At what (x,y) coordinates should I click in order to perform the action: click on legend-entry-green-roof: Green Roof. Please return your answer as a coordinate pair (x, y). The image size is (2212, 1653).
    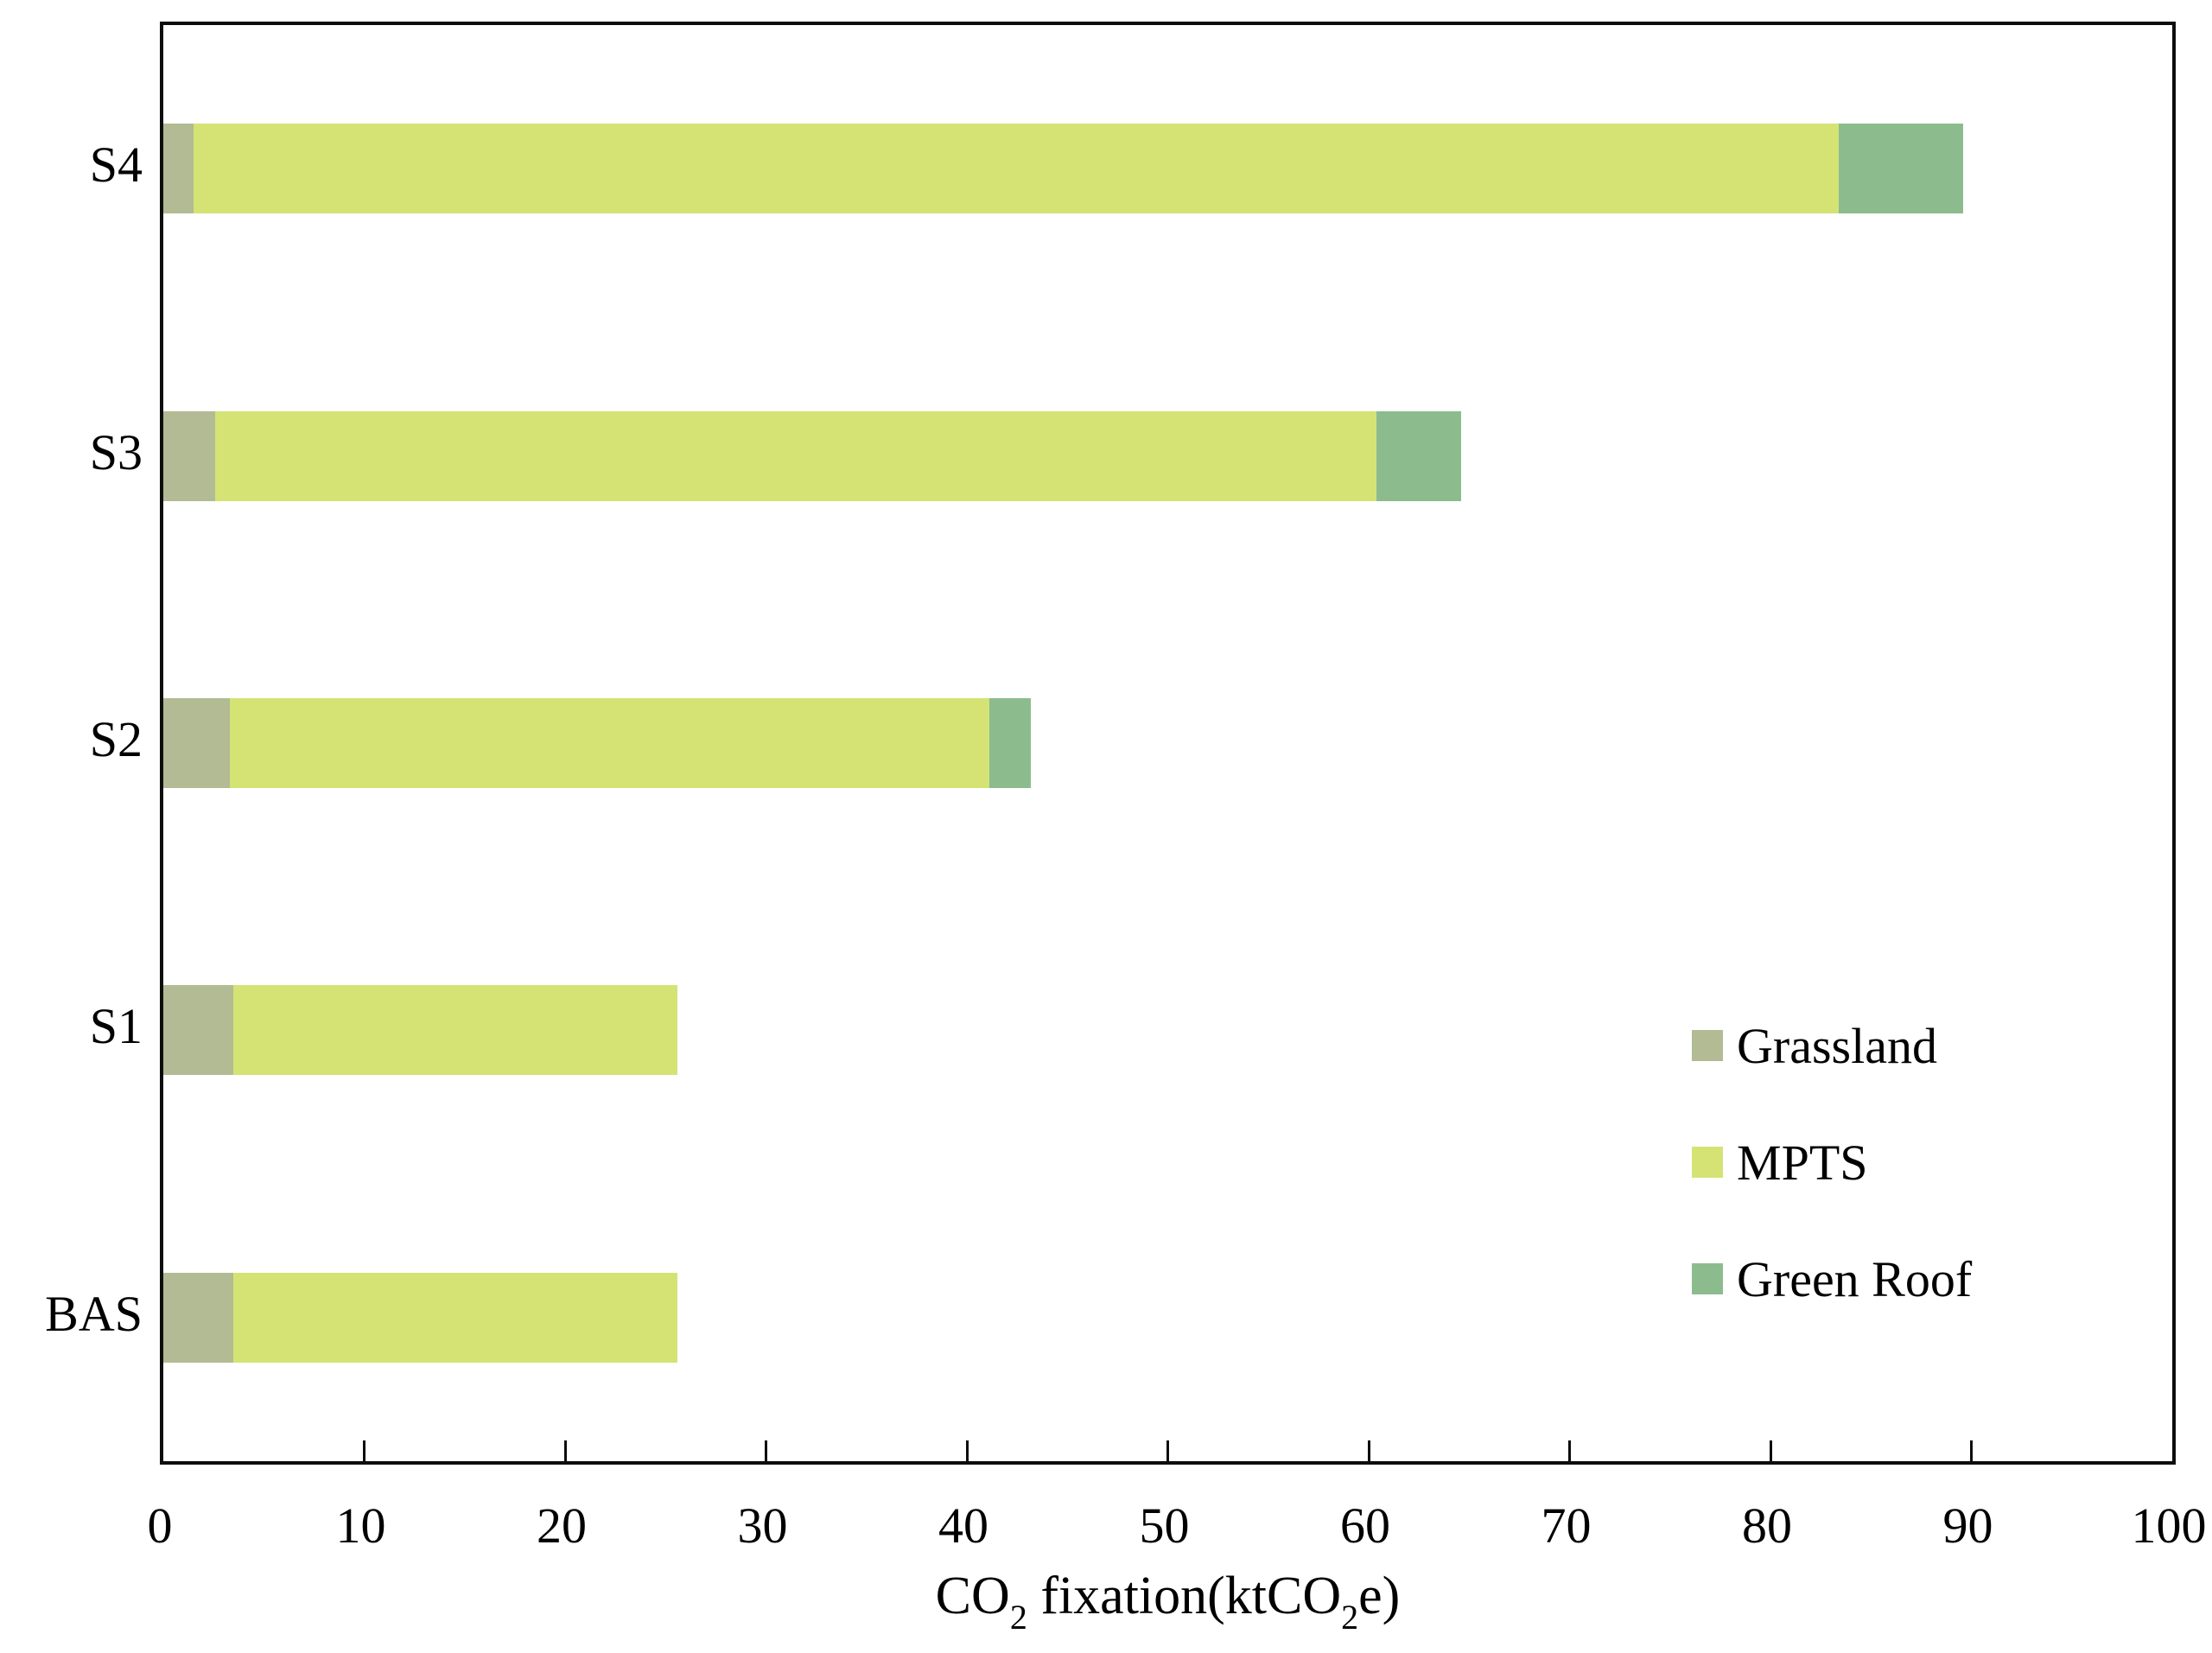
    Looking at the image, I should click on (1832, 1278).